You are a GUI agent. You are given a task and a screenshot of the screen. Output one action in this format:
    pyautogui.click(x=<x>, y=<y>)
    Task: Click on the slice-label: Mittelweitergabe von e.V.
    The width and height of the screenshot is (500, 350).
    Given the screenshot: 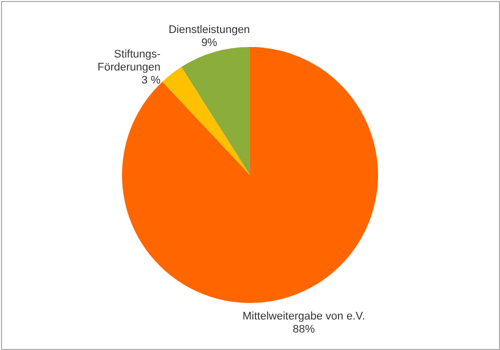 What is the action you would take?
    pyautogui.click(x=303, y=316)
    